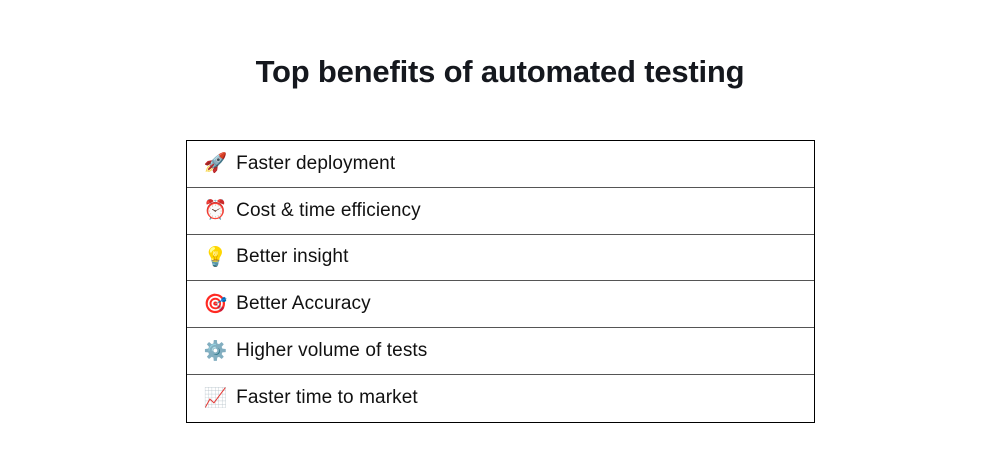  I want to click on benefit-label: Better insight, so click(292, 257).